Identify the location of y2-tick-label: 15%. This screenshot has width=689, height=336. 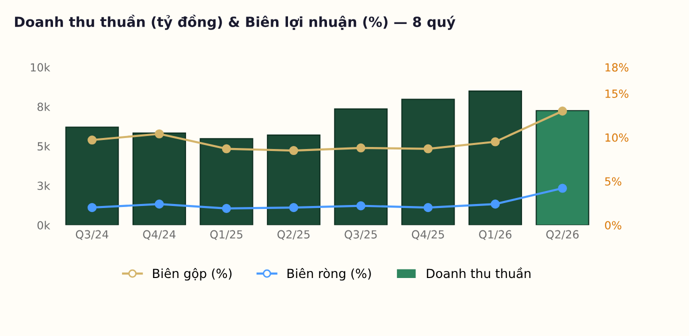
(617, 93).